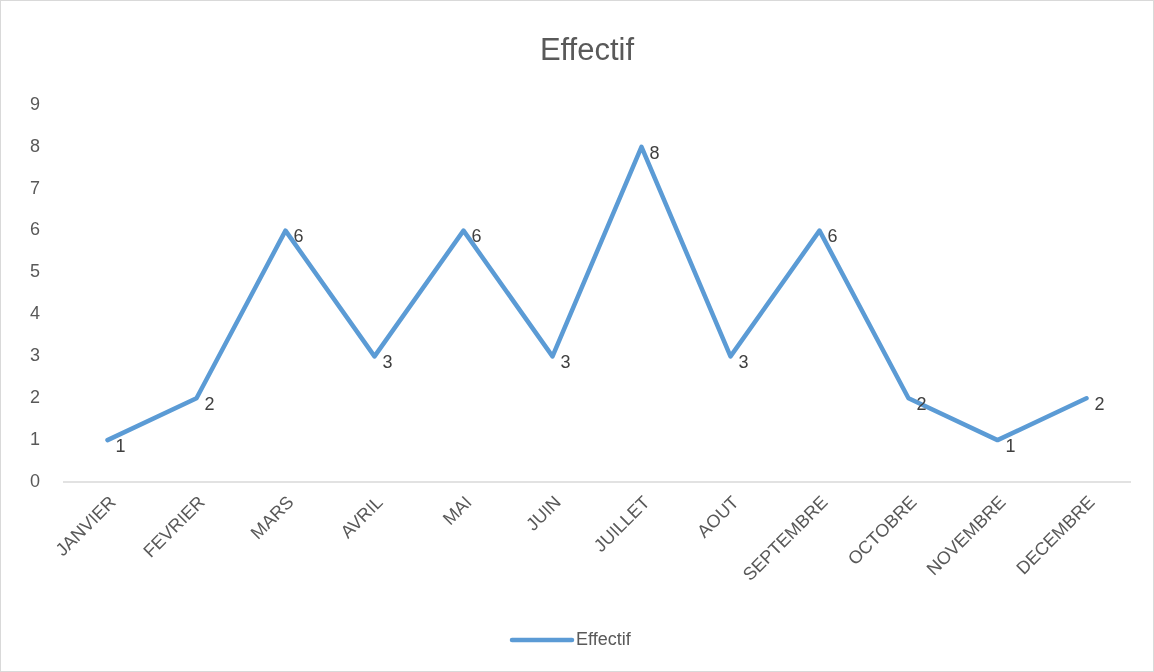 The height and width of the screenshot is (672, 1154). I want to click on y-tick-label: 7, so click(34, 187).